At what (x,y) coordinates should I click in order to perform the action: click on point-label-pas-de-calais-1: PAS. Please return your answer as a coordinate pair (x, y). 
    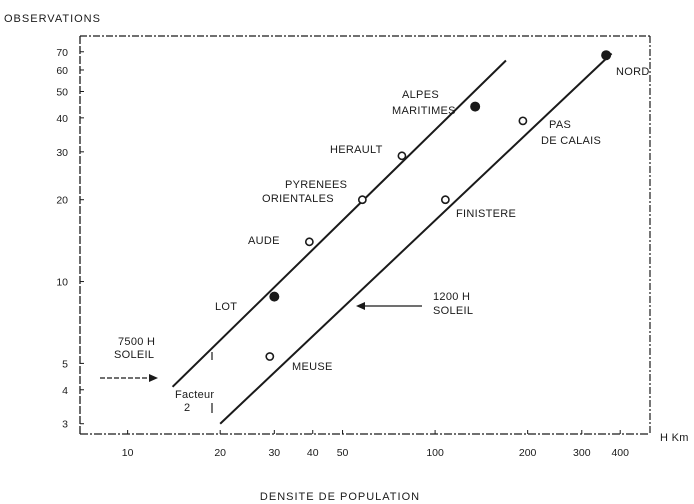
    Looking at the image, I should click on (560, 125).